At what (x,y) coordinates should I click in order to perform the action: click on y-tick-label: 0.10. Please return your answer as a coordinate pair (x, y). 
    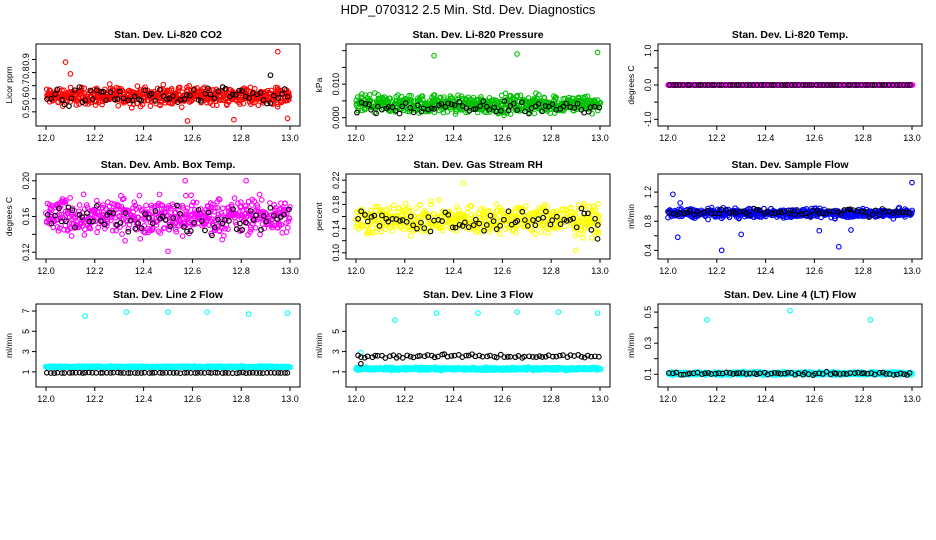
    Looking at the image, I should click on (336, 253).